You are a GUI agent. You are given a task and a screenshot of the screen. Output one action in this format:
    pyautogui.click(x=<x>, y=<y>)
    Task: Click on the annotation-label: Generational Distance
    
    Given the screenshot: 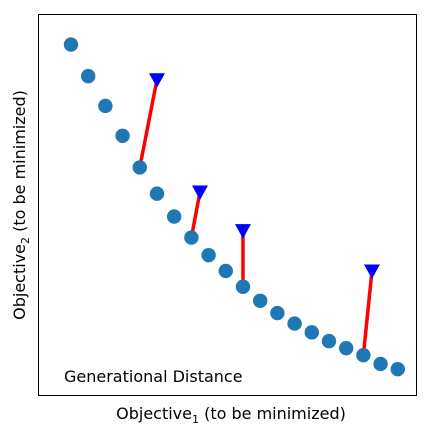 What is the action you would take?
    pyautogui.click(x=153, y=376)
    